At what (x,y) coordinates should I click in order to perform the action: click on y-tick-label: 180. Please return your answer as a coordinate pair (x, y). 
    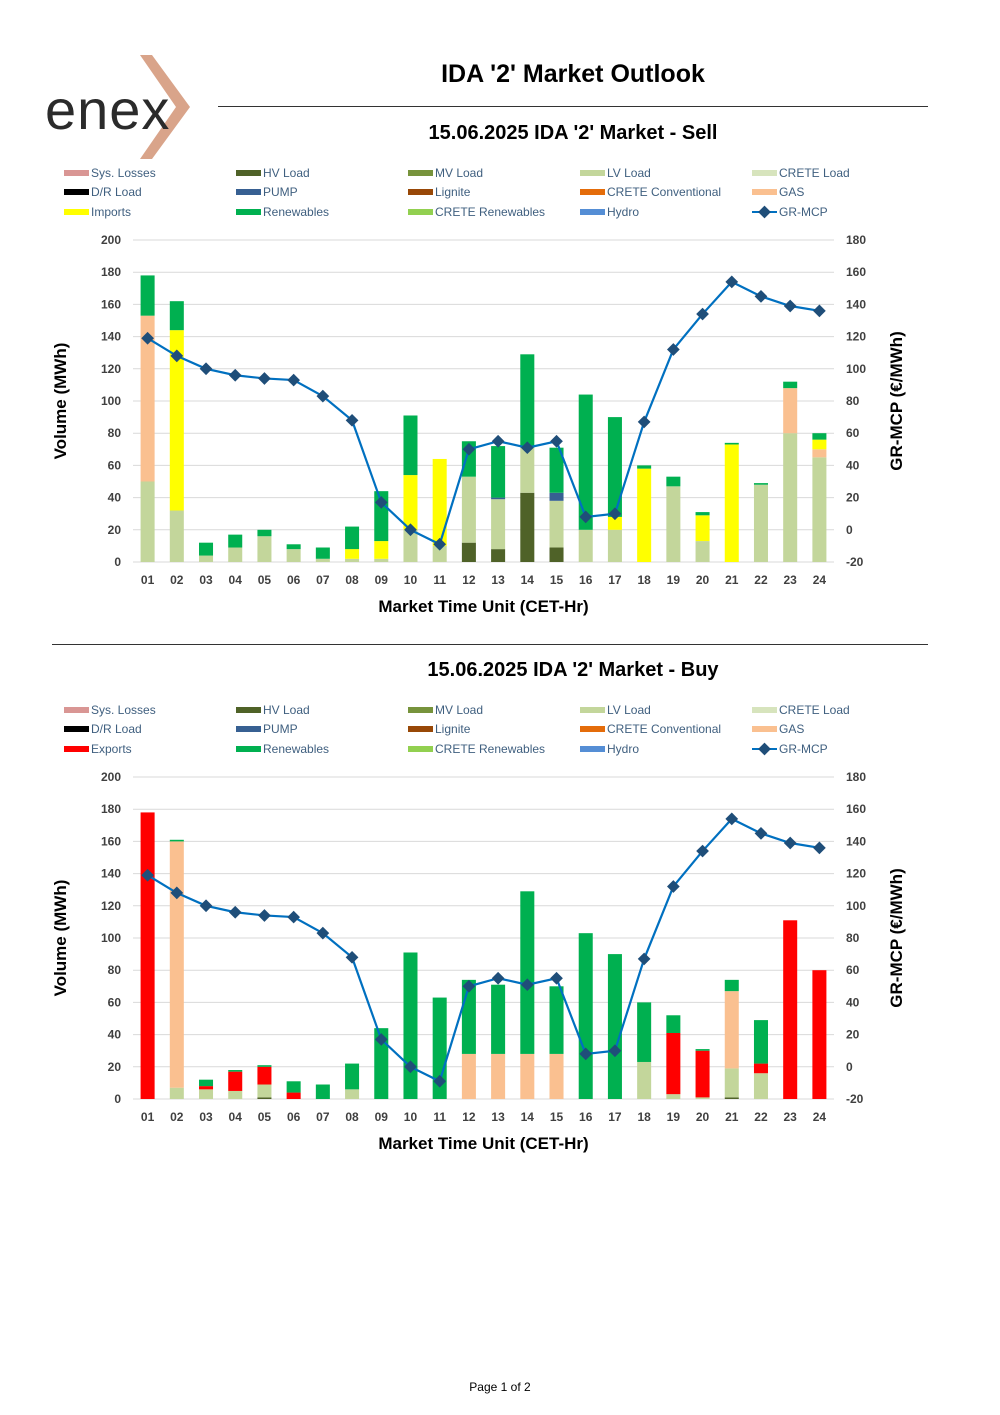
    Looking at the image, I should click on (111, 272).